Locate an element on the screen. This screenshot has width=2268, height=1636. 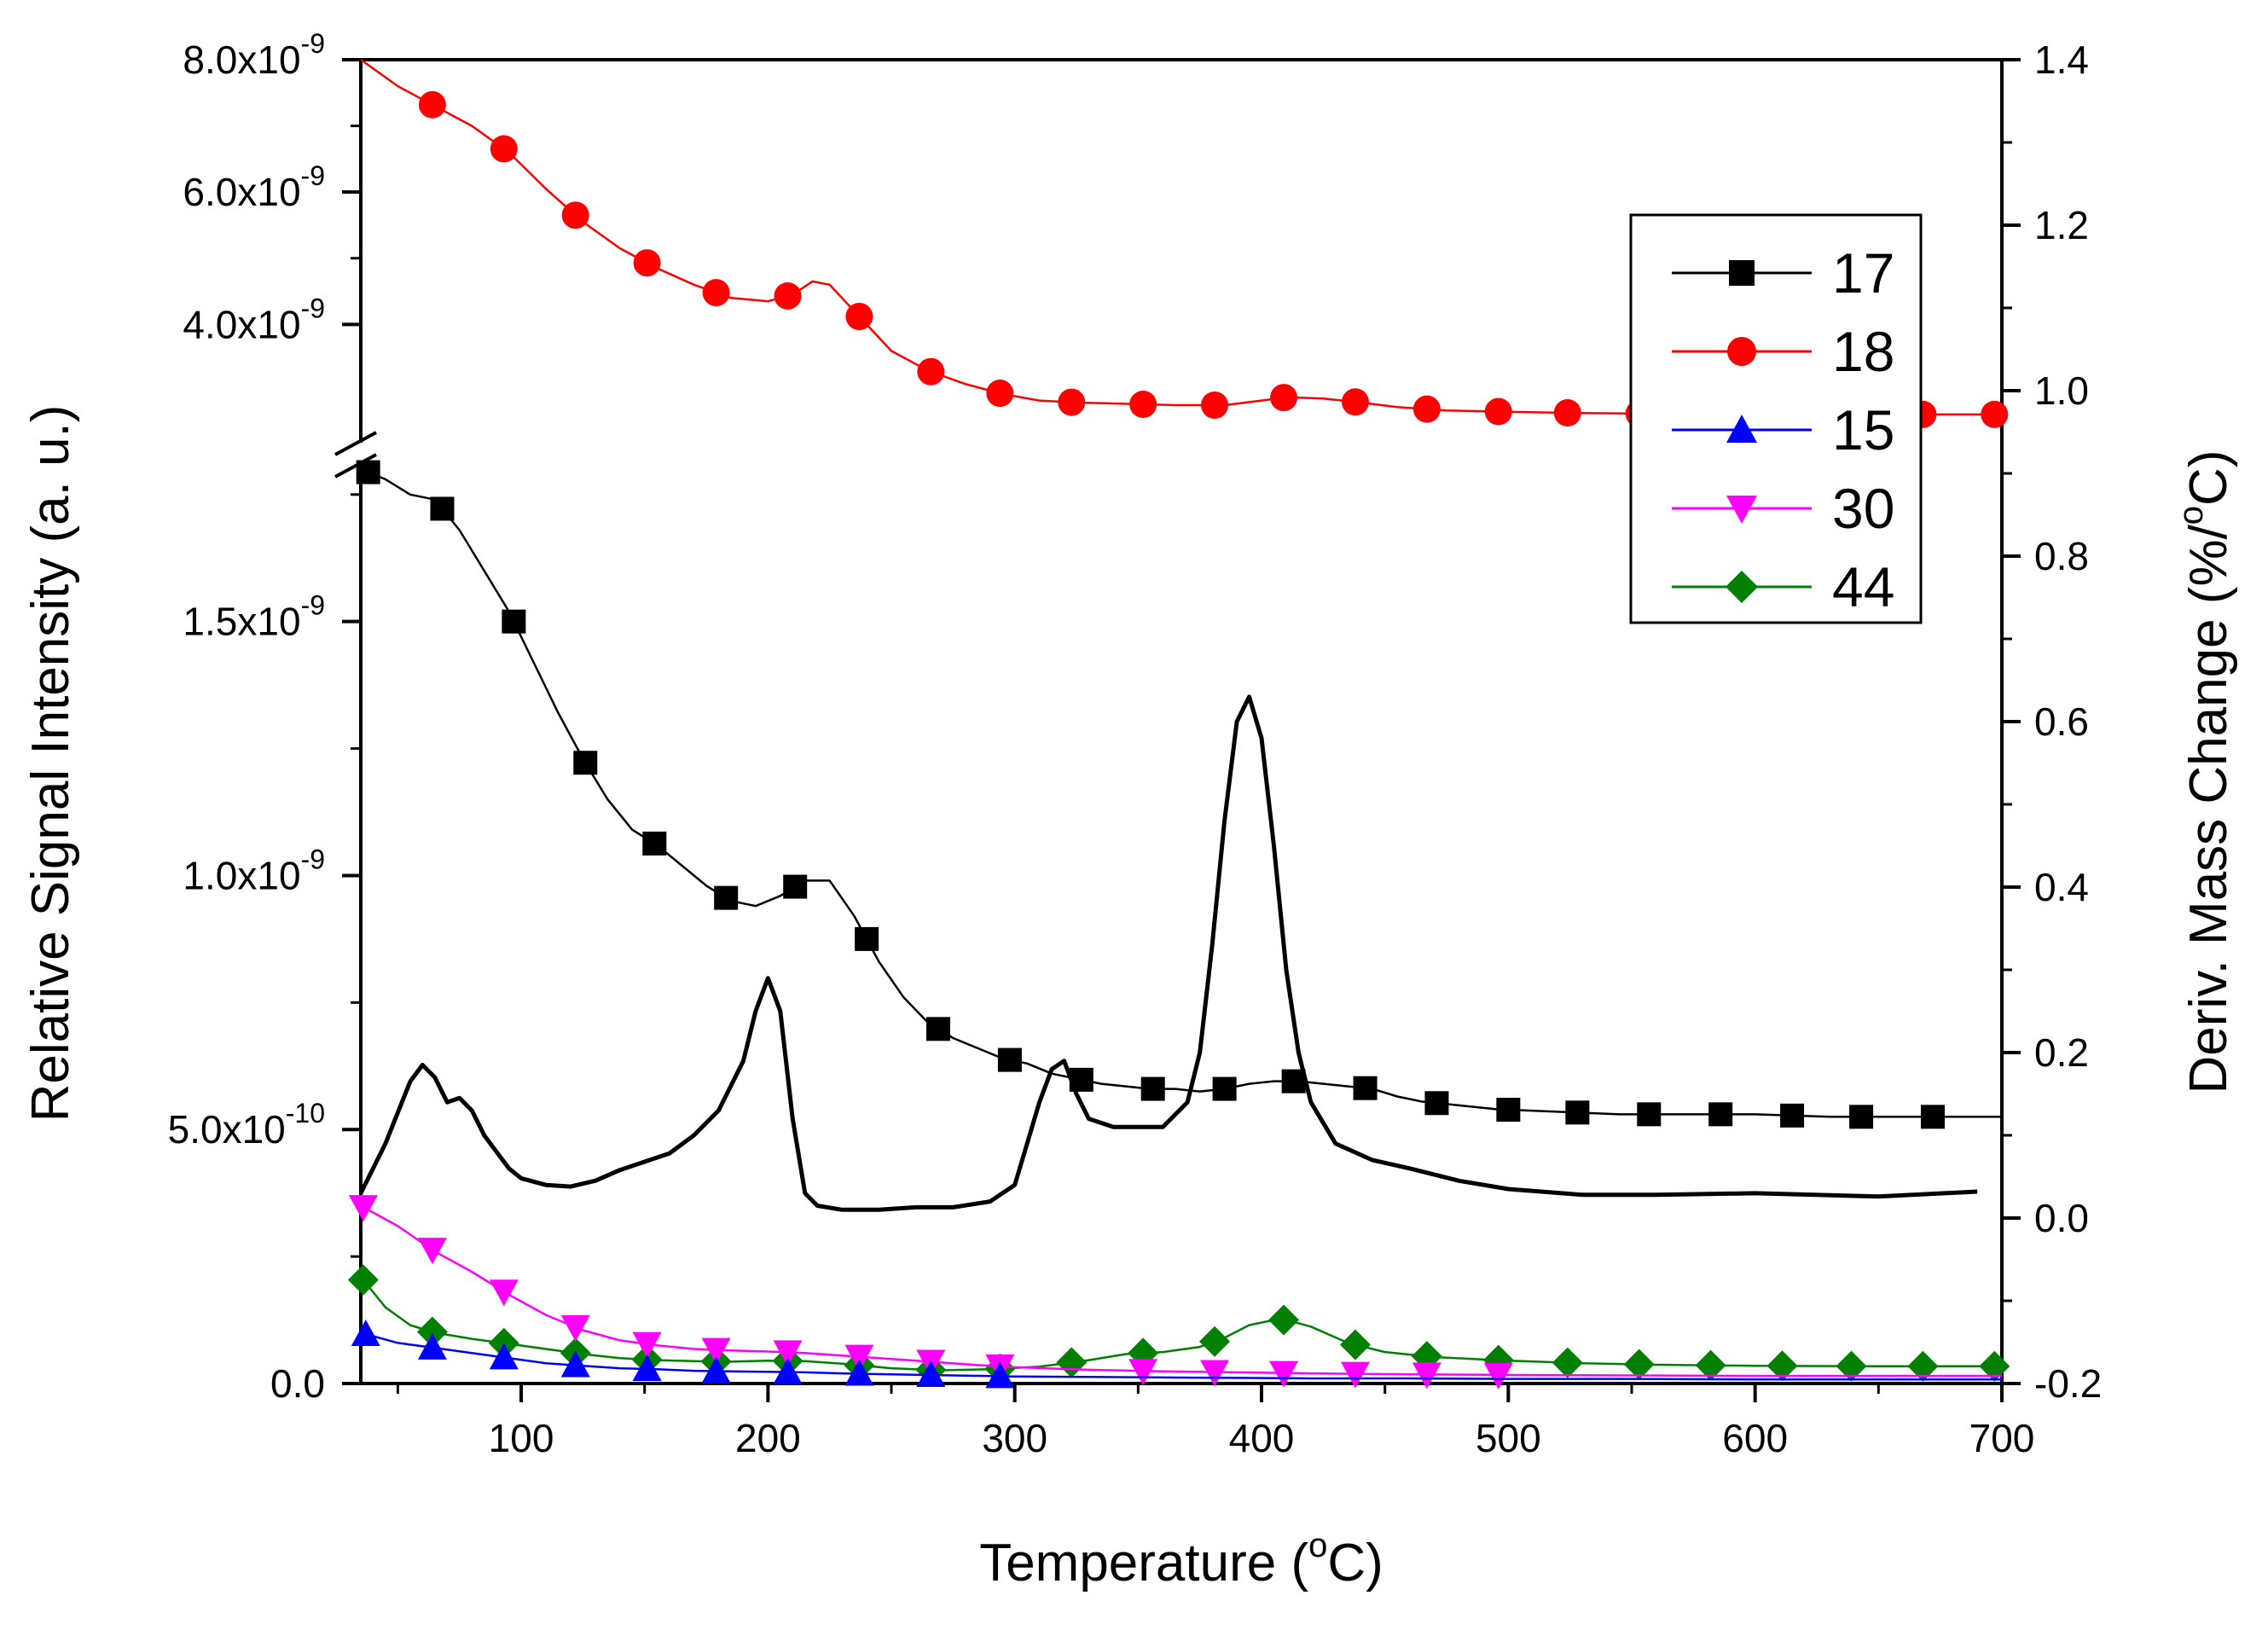
y2-axis-title-degree: o is located at coordinates (2191, 515).